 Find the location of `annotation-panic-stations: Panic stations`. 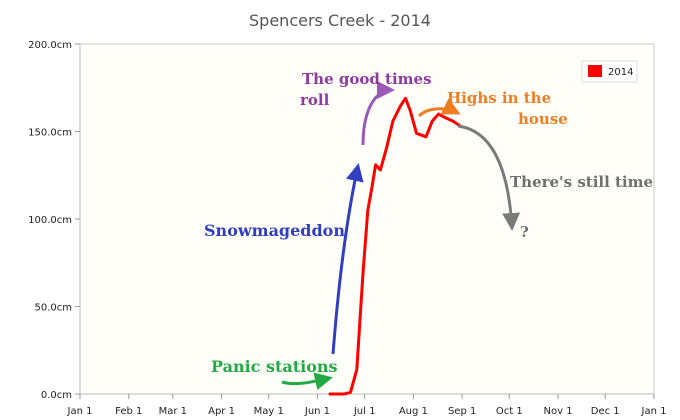

annotation-panic-stations: Panic stations is located at coordinates (274, 366).